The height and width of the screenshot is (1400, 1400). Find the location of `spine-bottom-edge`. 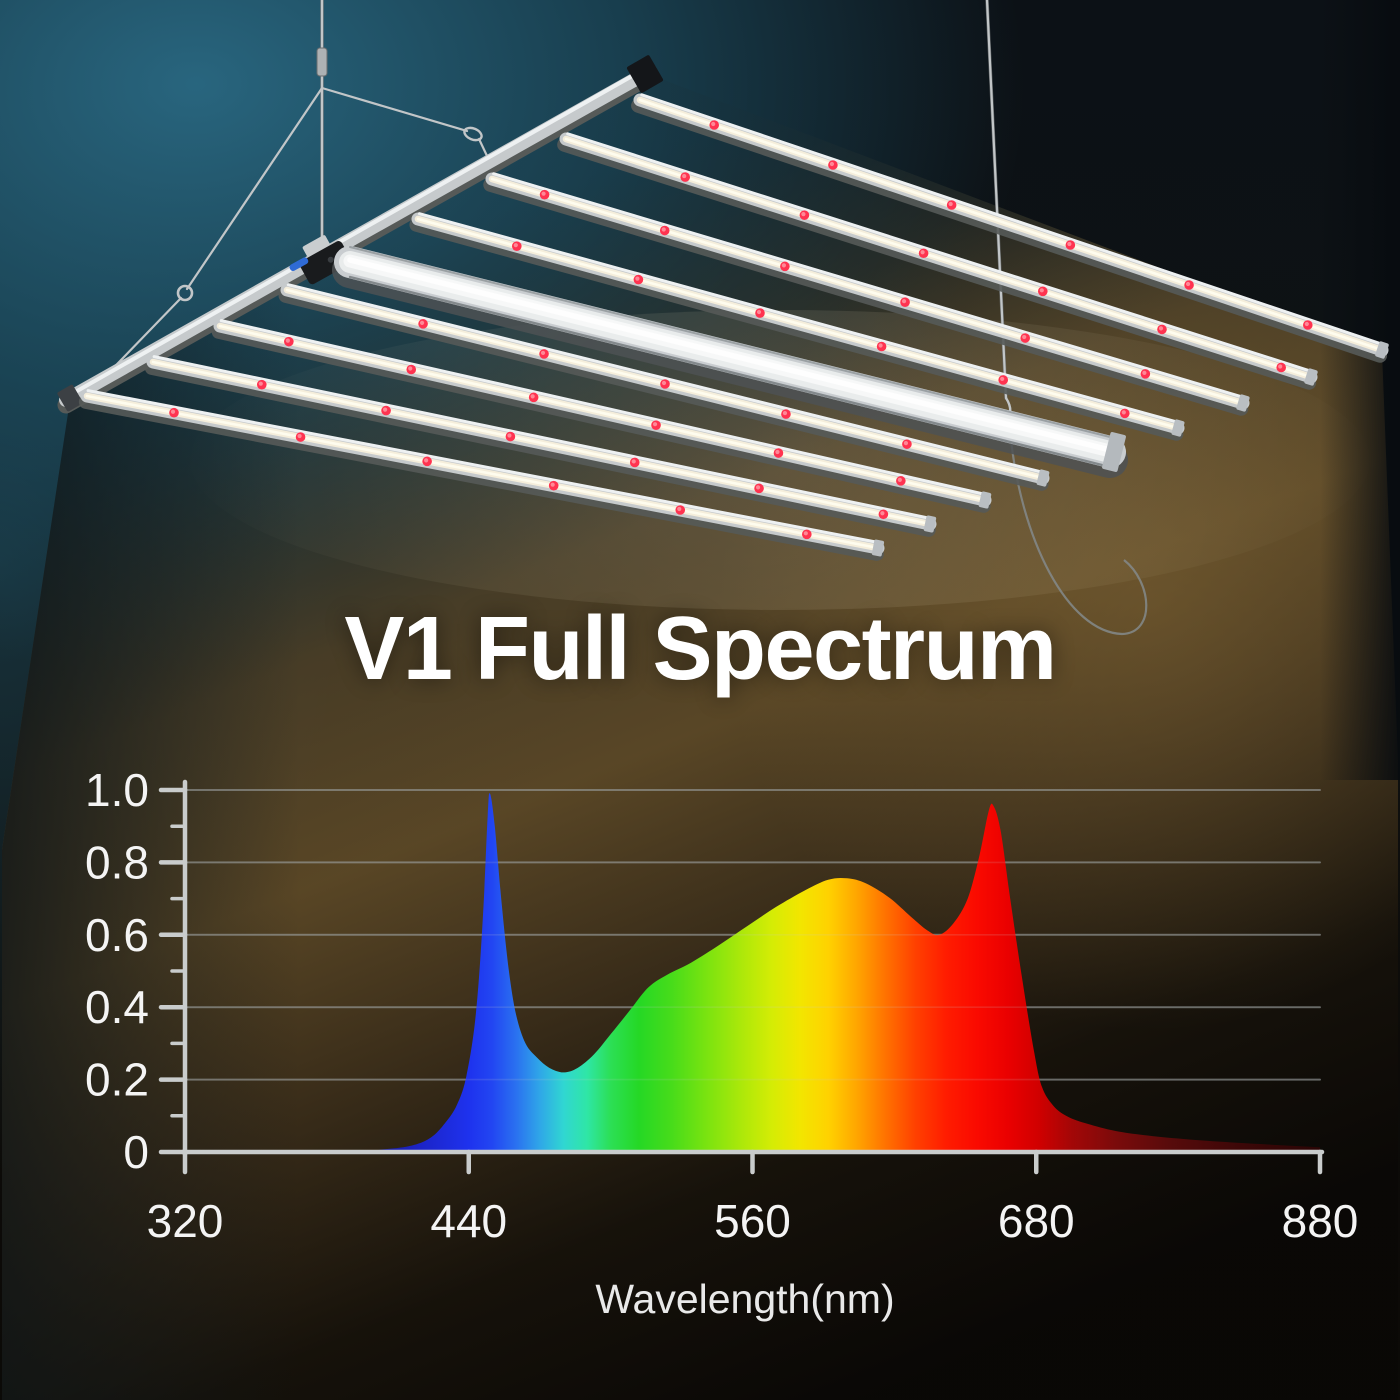

spine-bottom-edge is located at coordinates (730, 372).